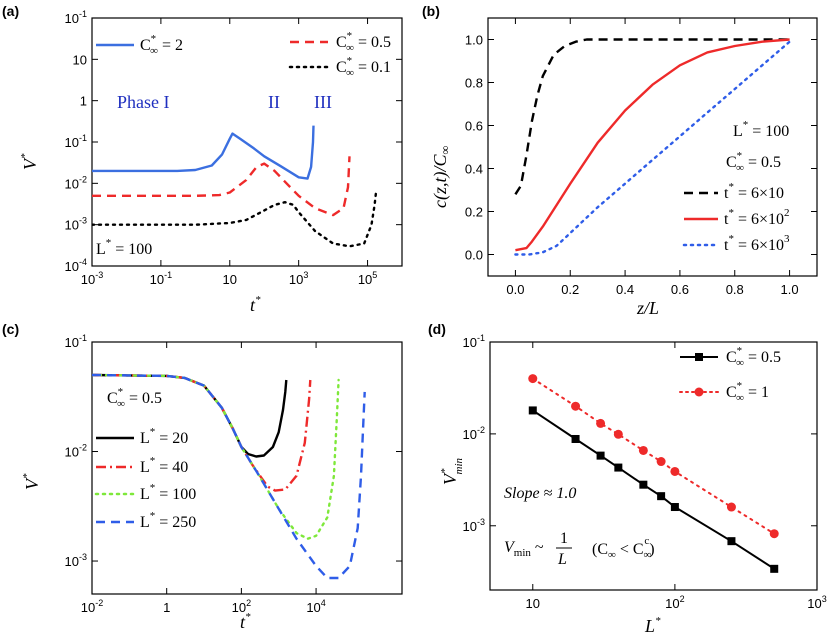 This screenshot has height=636, width=830. I want to click on xtick-label-a-1: 10⁻¹, so click(161, 278).